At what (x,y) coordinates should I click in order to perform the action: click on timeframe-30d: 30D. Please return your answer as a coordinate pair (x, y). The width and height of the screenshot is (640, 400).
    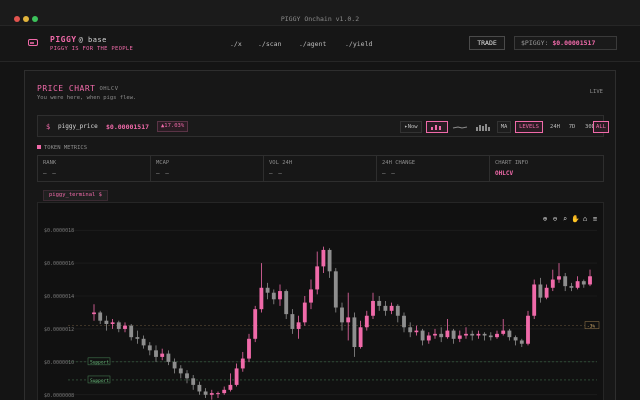
    Looking at the image, I should click on (590, 127).